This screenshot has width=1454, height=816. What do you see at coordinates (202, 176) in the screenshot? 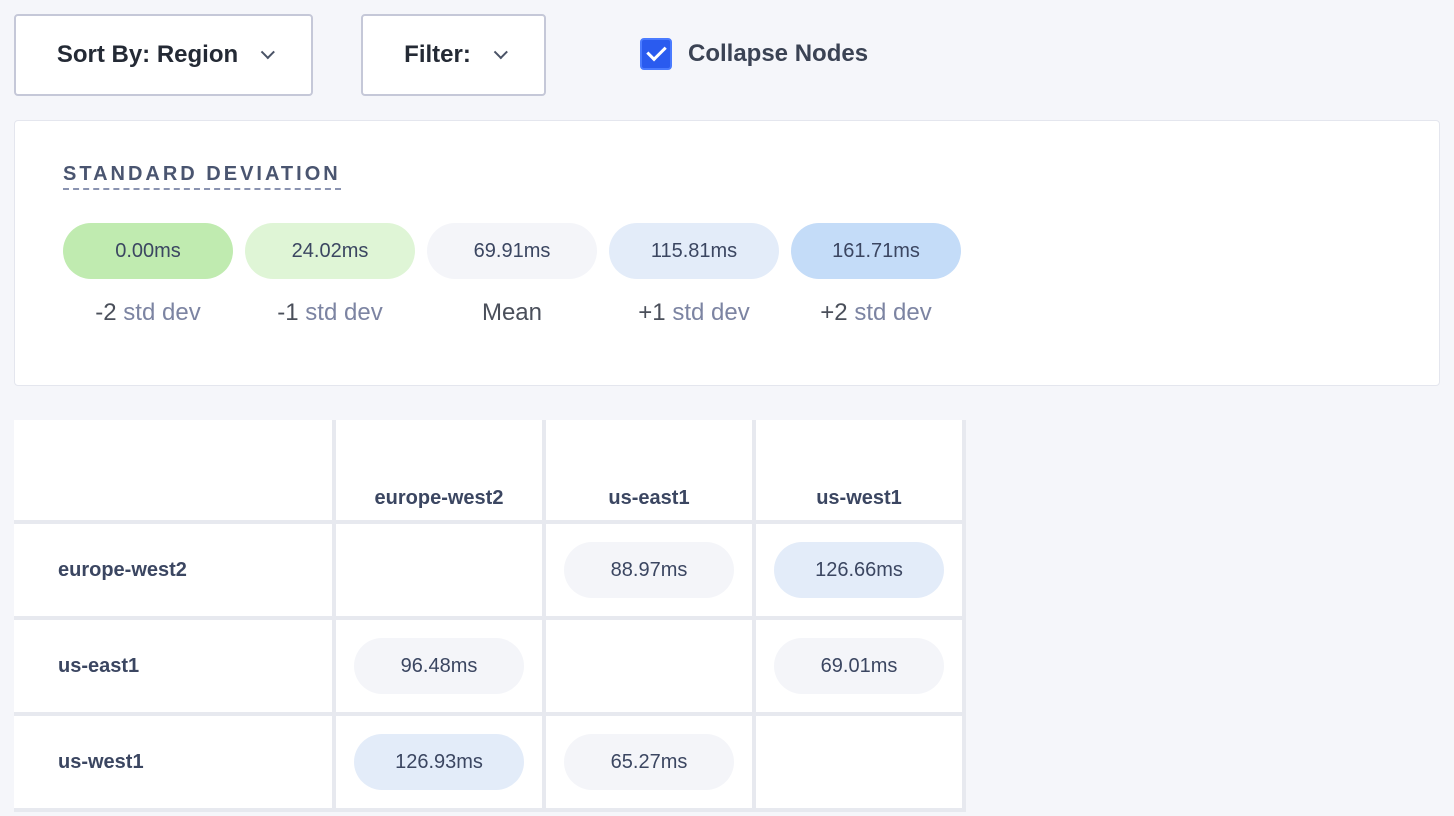
I see `legend-title: STANDARD DEVIATION` at bounding box center [202, 176].